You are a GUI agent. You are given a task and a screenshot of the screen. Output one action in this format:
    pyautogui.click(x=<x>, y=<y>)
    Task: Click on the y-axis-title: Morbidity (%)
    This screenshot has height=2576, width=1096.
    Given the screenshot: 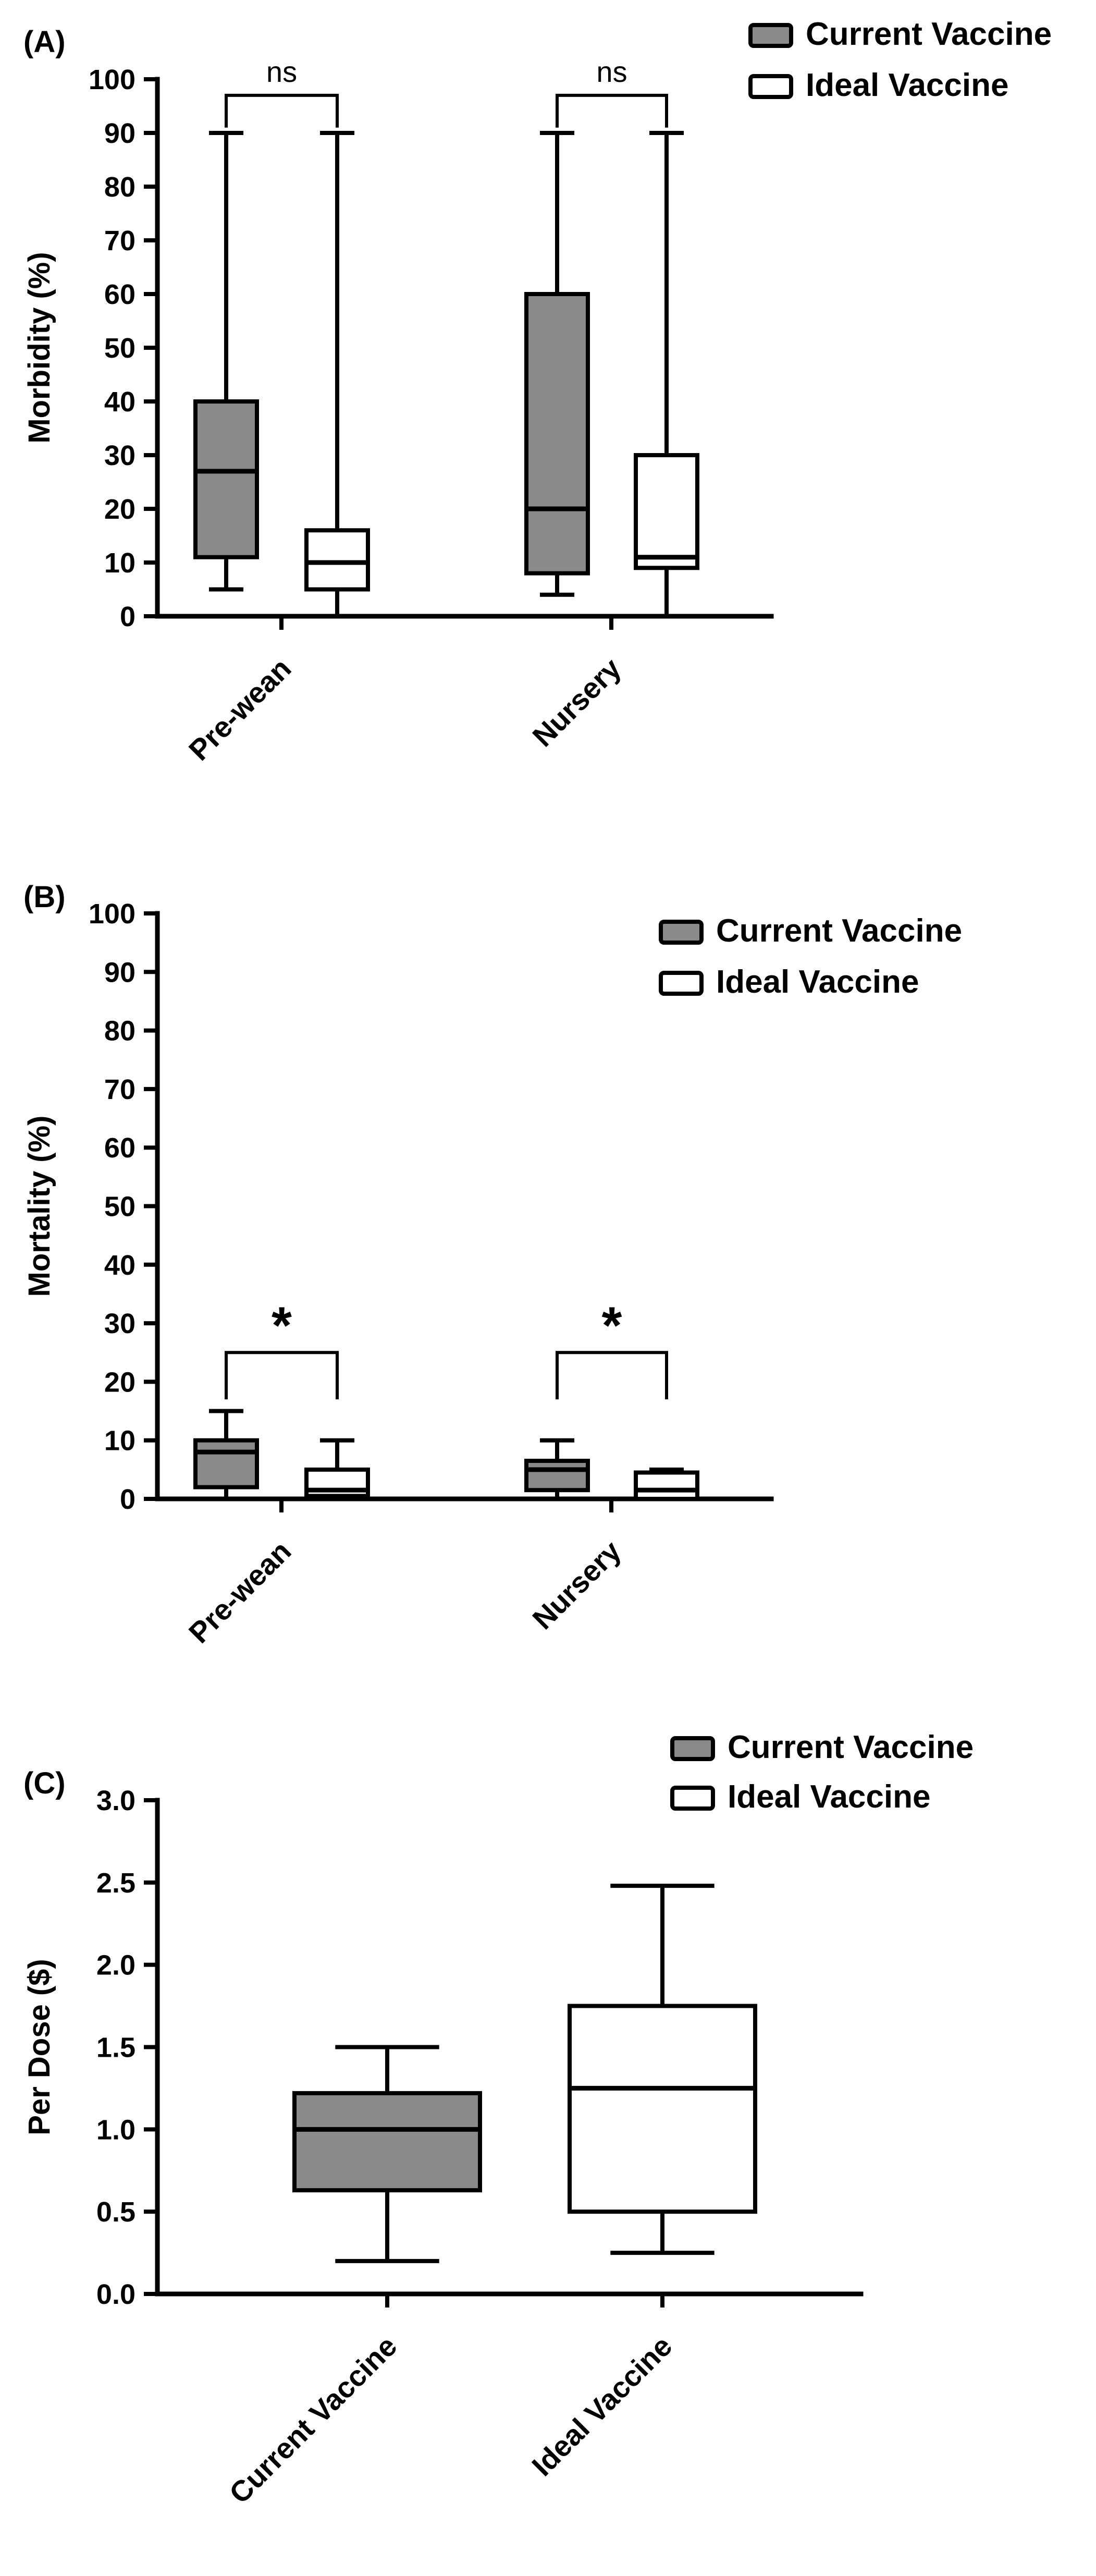 What is the action you would take?
    pyautogui.click(x=39, y=347)
    